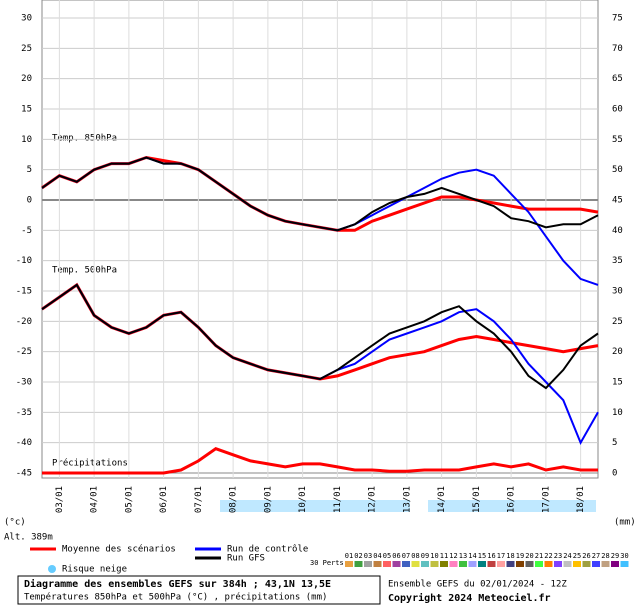 The height and width of the screenshot is (605, 640). Describe the element at coordinates (24, 474) in the screenshot. I see `y-tick-label: -45` at that location.